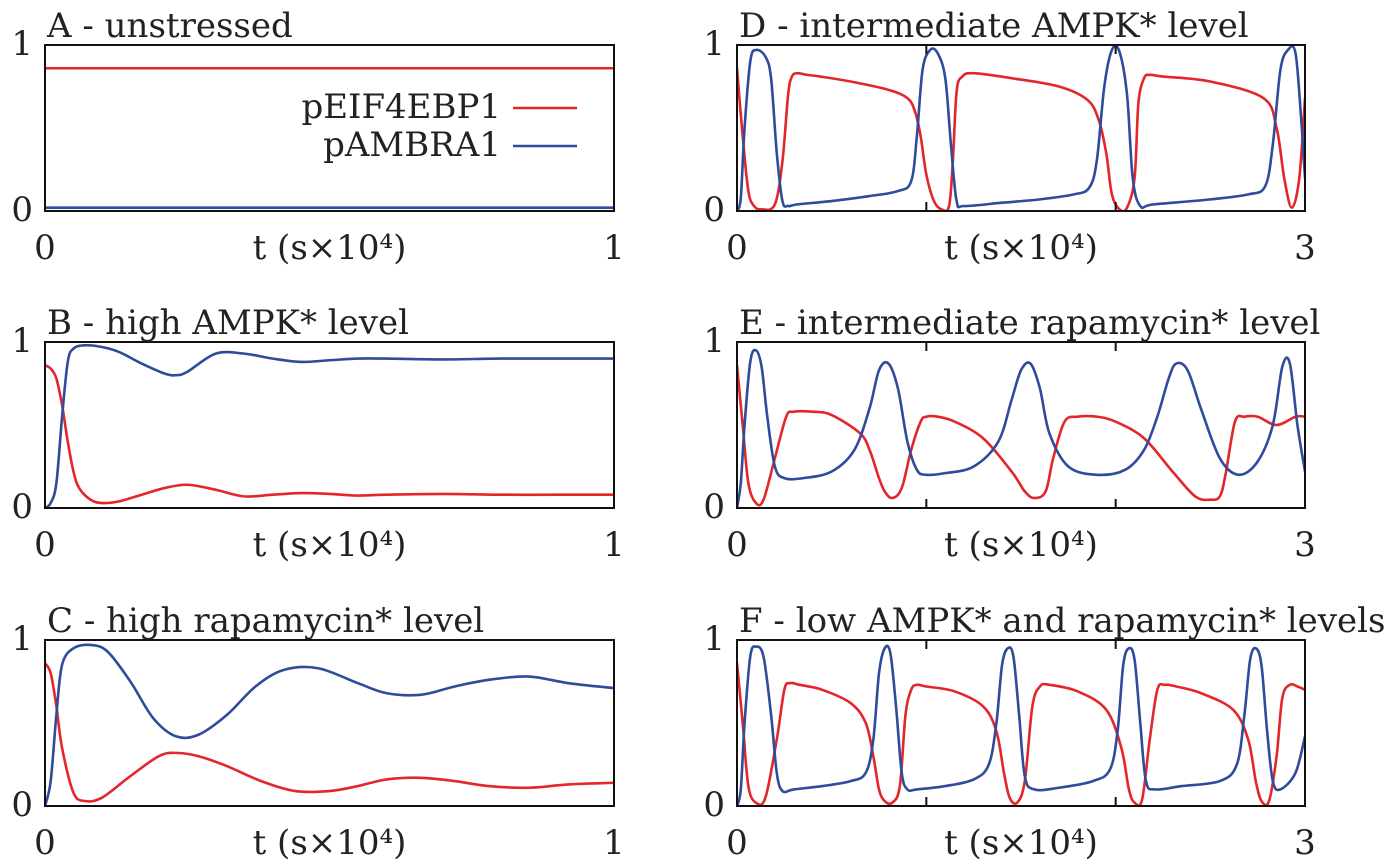 This screenshot has height=861, width=1387. Describe the element at coordinates (401, 107) in the screenshot. I see `legend-label-peif4ebp1: pEIF4EBP1` at that location.